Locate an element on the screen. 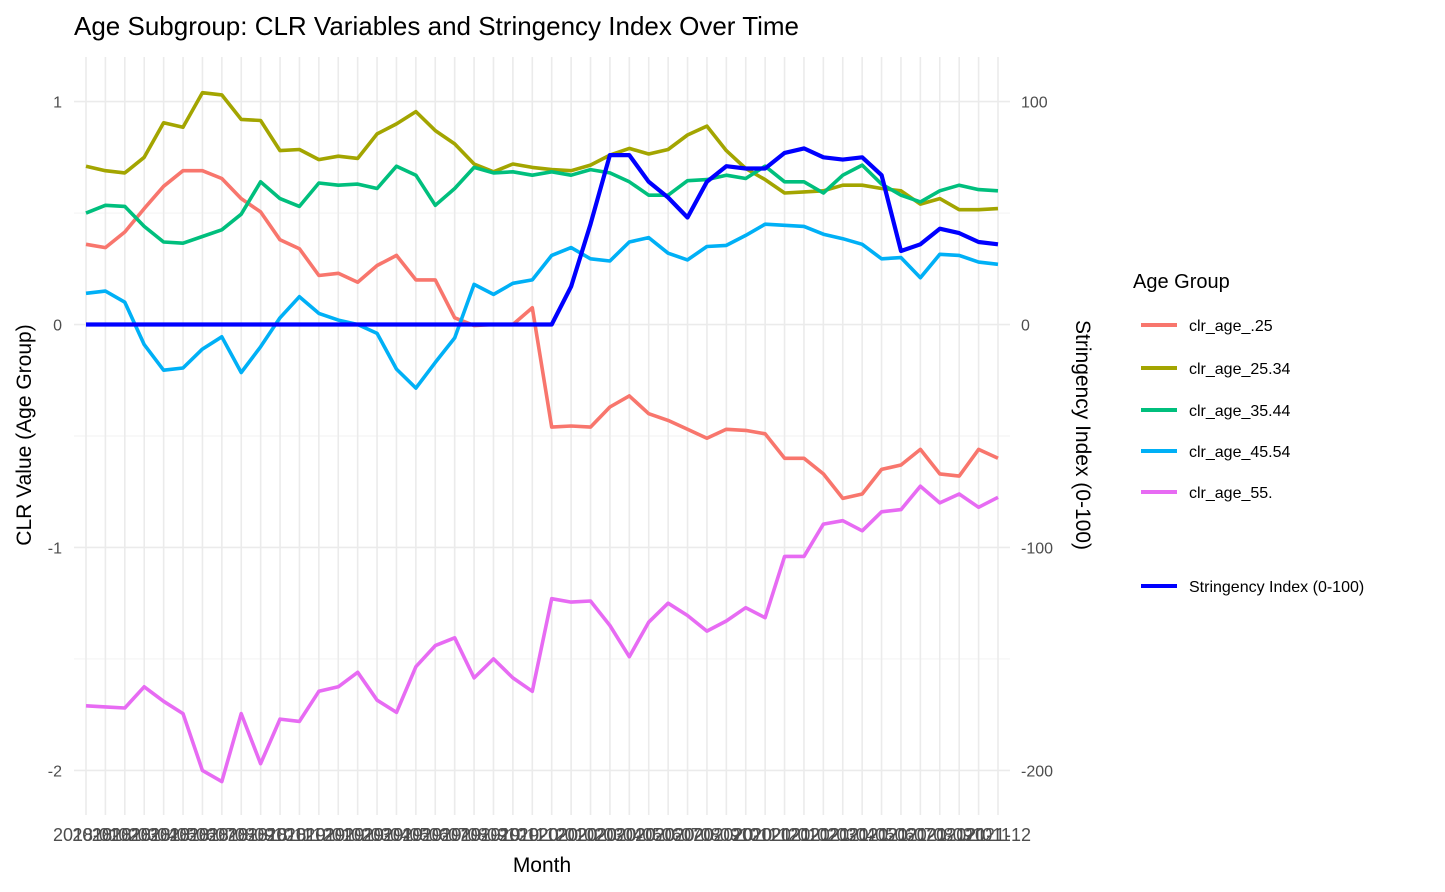 This screenshot has height=892, width=1445. x-tick-label: 2020-05 is located at coordinates (629, 835).